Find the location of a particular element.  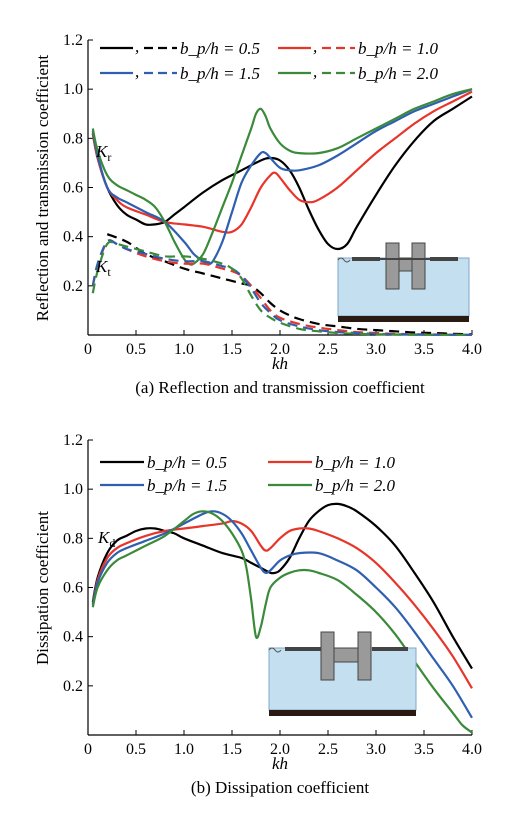

legend-comma-2.0: , is located at coordinates (315, 71).